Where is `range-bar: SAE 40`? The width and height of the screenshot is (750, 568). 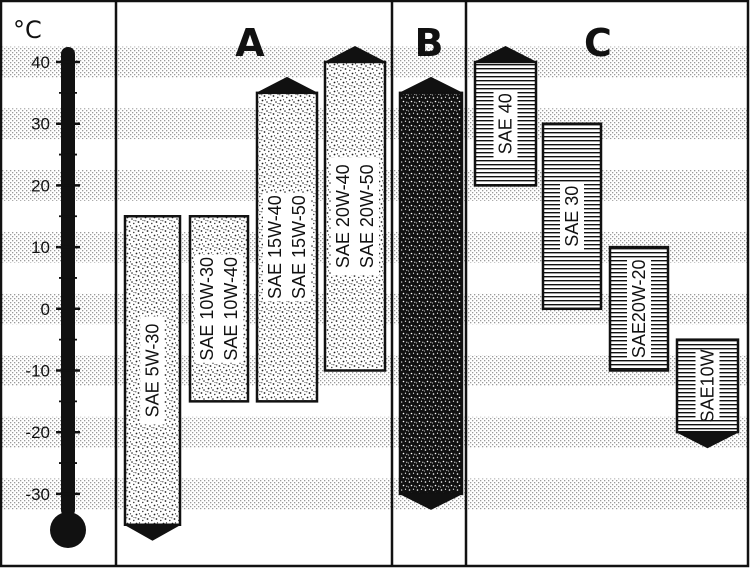 range-bar: SAE 40 is located at coordinates (505, 116).